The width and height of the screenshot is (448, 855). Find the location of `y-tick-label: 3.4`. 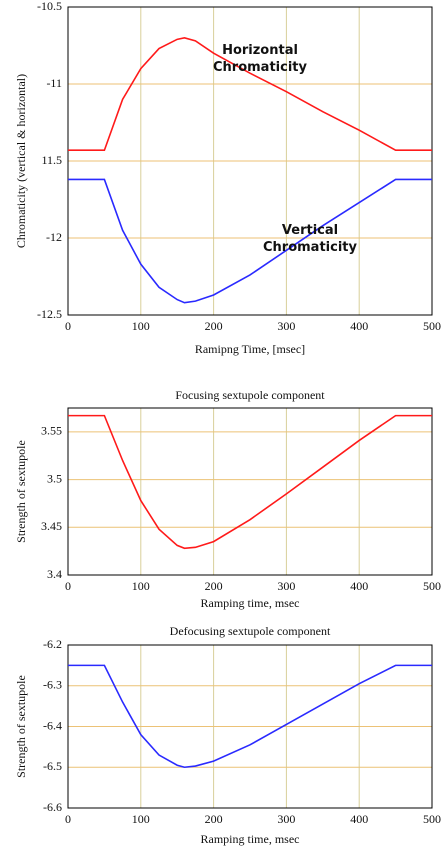

y-tick-label: 3.4 is located at coordinates (54, 574).